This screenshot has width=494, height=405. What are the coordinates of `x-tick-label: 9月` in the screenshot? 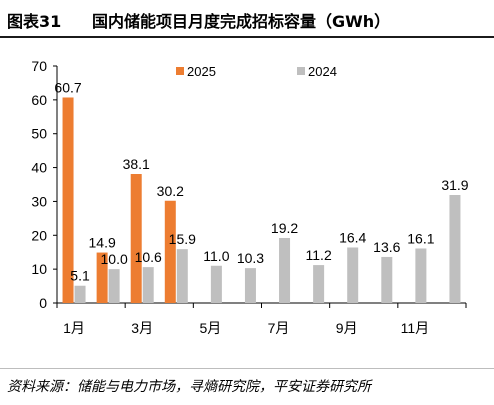 It's located at (347, 328).